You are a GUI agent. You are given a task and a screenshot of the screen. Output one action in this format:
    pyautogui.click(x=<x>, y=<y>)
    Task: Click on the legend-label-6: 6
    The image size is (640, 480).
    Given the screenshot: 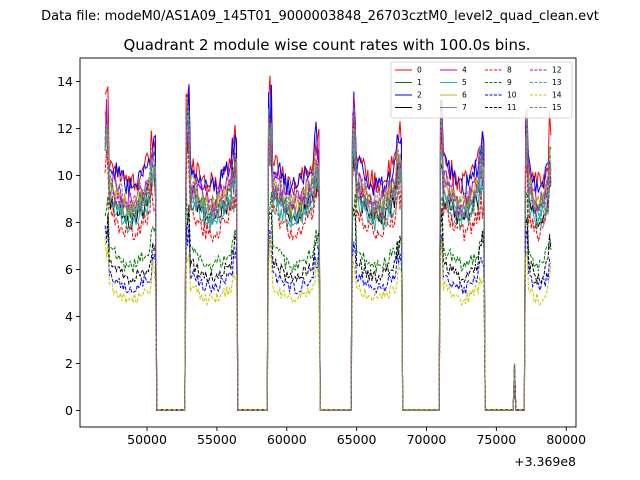 What is the action you would take?
    pyautogui.click(x=464, y=95)
    